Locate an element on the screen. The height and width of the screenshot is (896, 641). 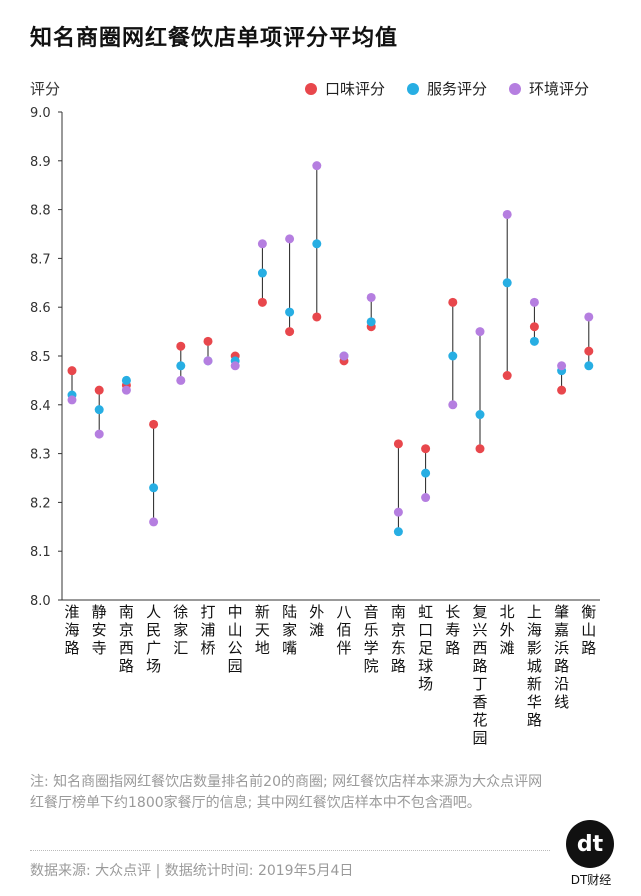
x-tick-label: 衡山路 is located at coordinates (589, 630).